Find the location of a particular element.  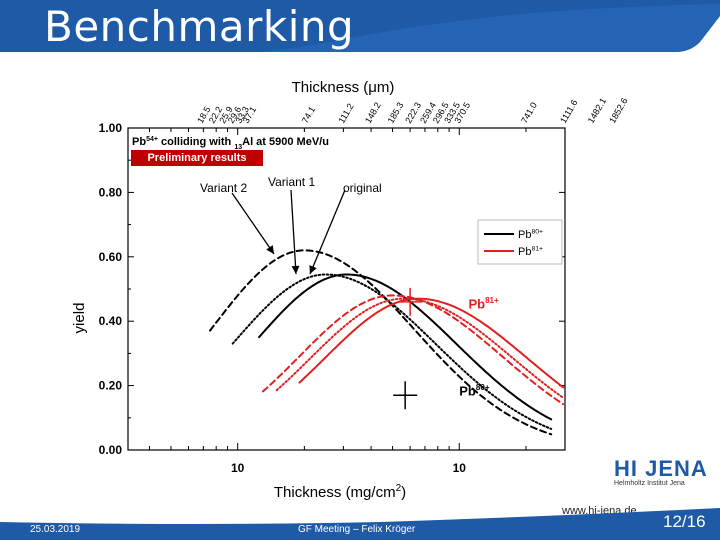

title-bar: Benchmarking is located at coordinates (360, 30).